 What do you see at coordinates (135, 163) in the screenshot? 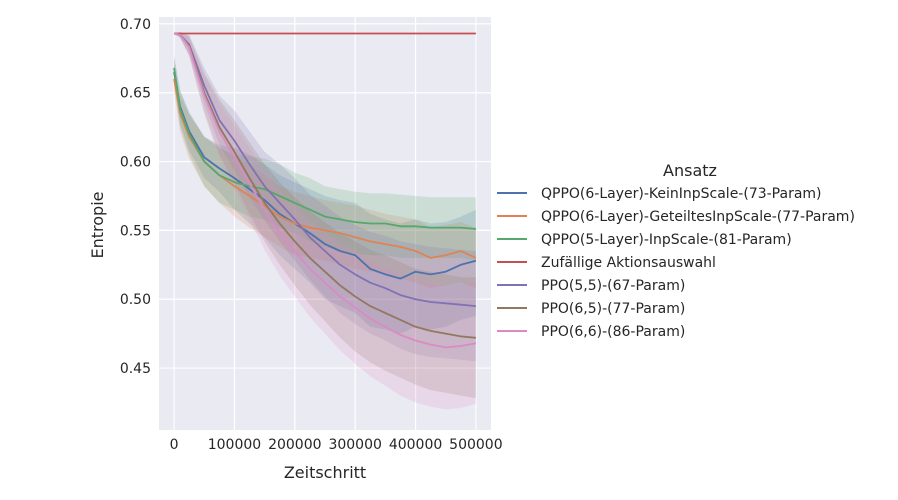
I see `y-tick-label: 0.60` at bounding box center [135, 163].